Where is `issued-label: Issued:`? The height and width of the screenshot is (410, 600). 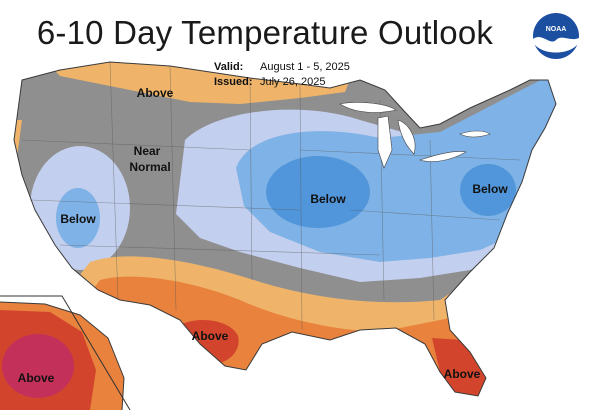
issued-label: Issued: is located at coordinates (233, 82).